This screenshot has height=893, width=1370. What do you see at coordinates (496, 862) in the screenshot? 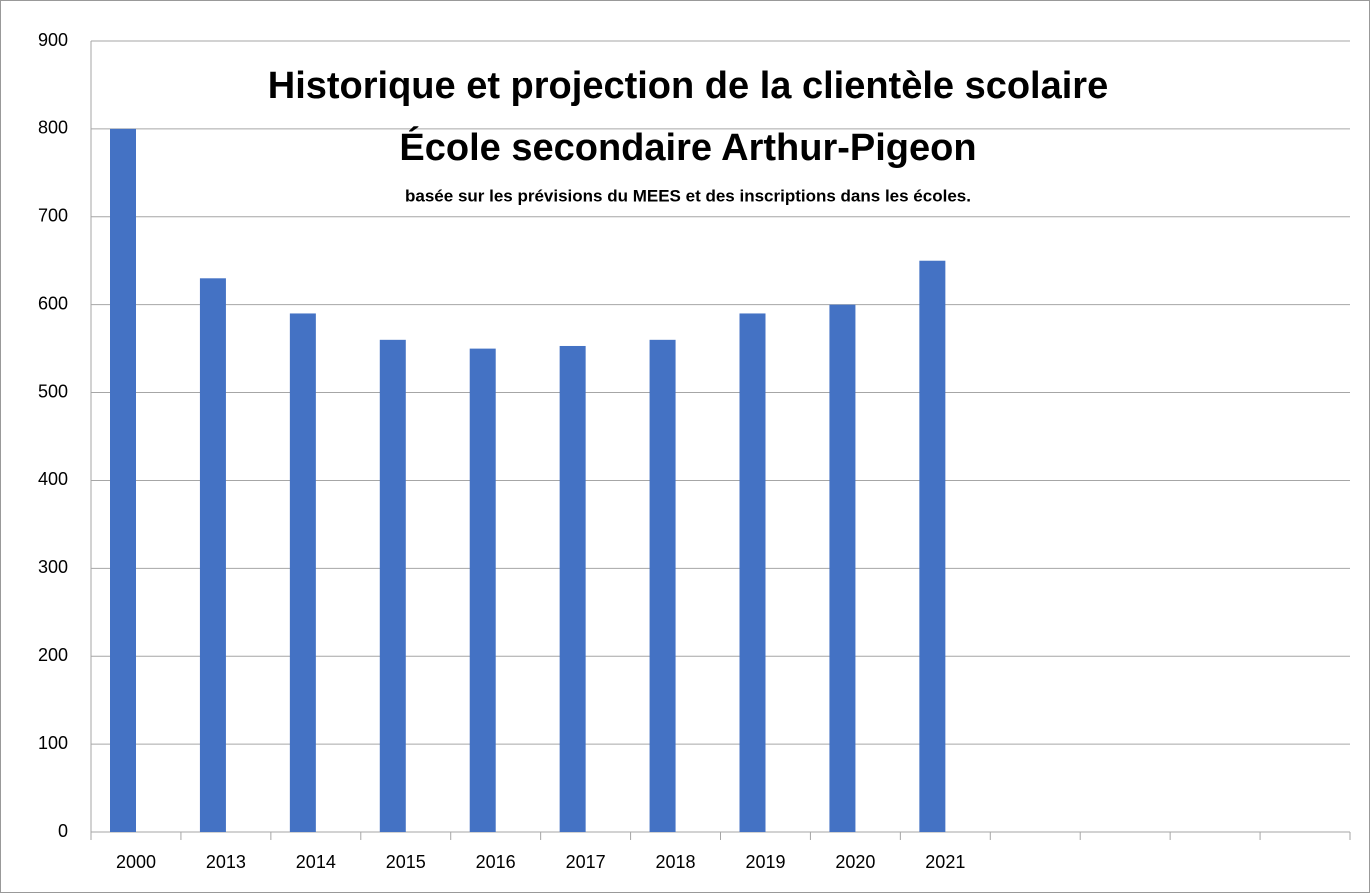
I see `x-tick-label: 2016` at bounding box center [496, 862].